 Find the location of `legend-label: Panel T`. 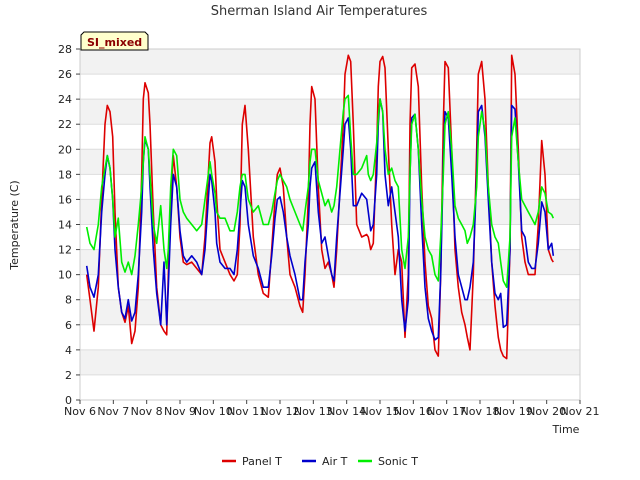

legend-label: Panel T is located at coordinates (262, 461).